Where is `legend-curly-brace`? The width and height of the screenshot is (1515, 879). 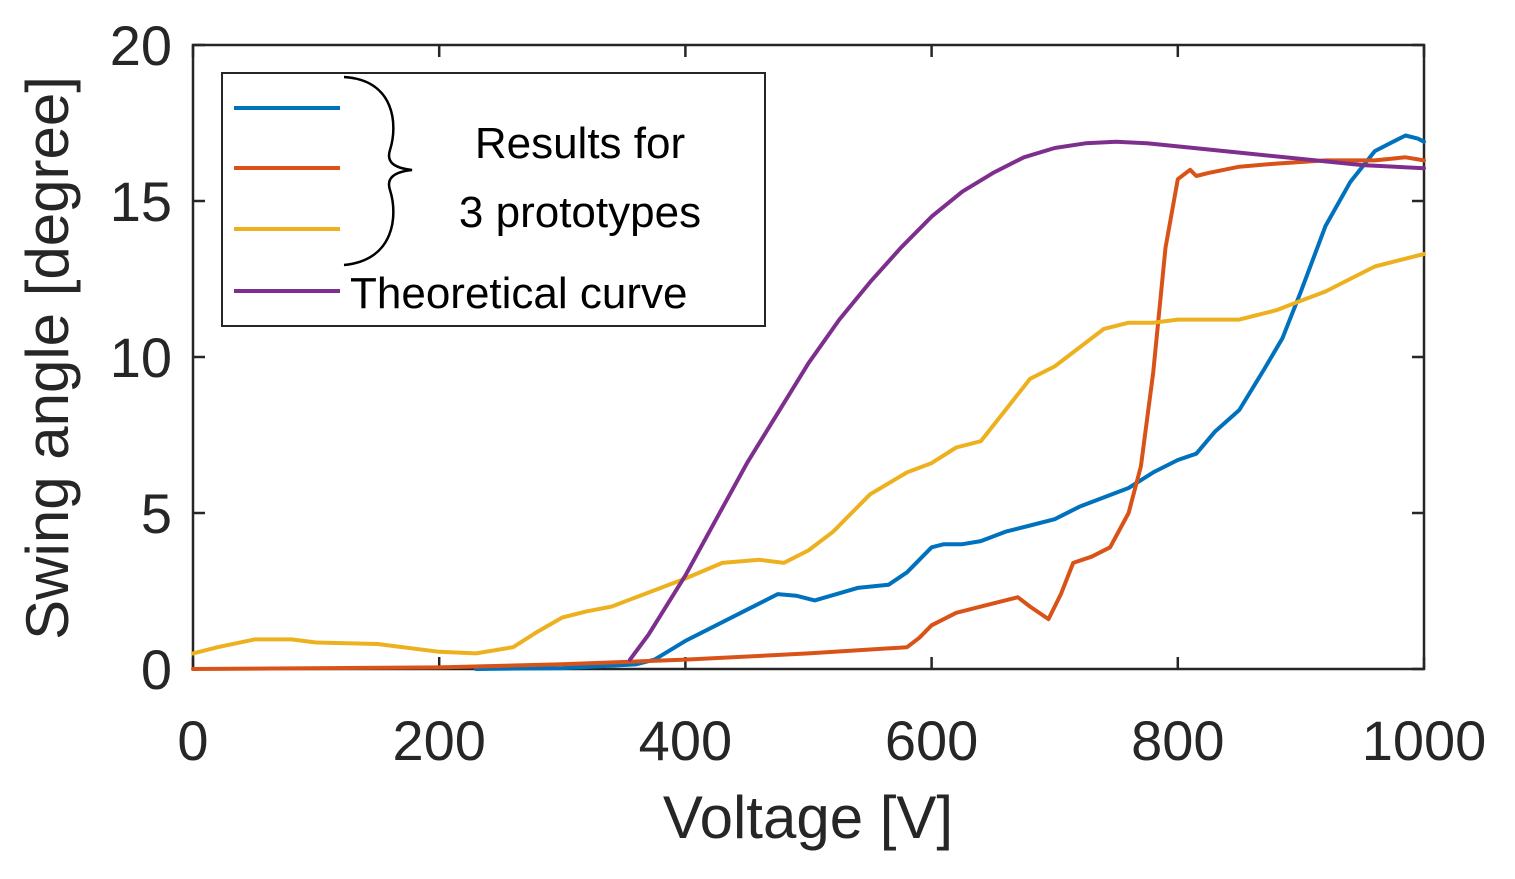 legend-curly-brace is located at coordinates (378, 171).